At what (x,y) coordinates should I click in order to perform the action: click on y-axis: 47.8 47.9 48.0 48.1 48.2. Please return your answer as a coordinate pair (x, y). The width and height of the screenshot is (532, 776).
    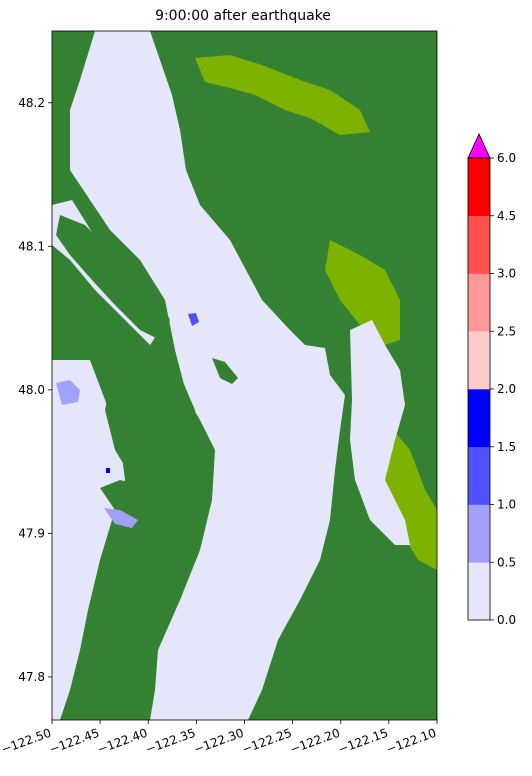
    Looking at the image, I should click on (35, 390).